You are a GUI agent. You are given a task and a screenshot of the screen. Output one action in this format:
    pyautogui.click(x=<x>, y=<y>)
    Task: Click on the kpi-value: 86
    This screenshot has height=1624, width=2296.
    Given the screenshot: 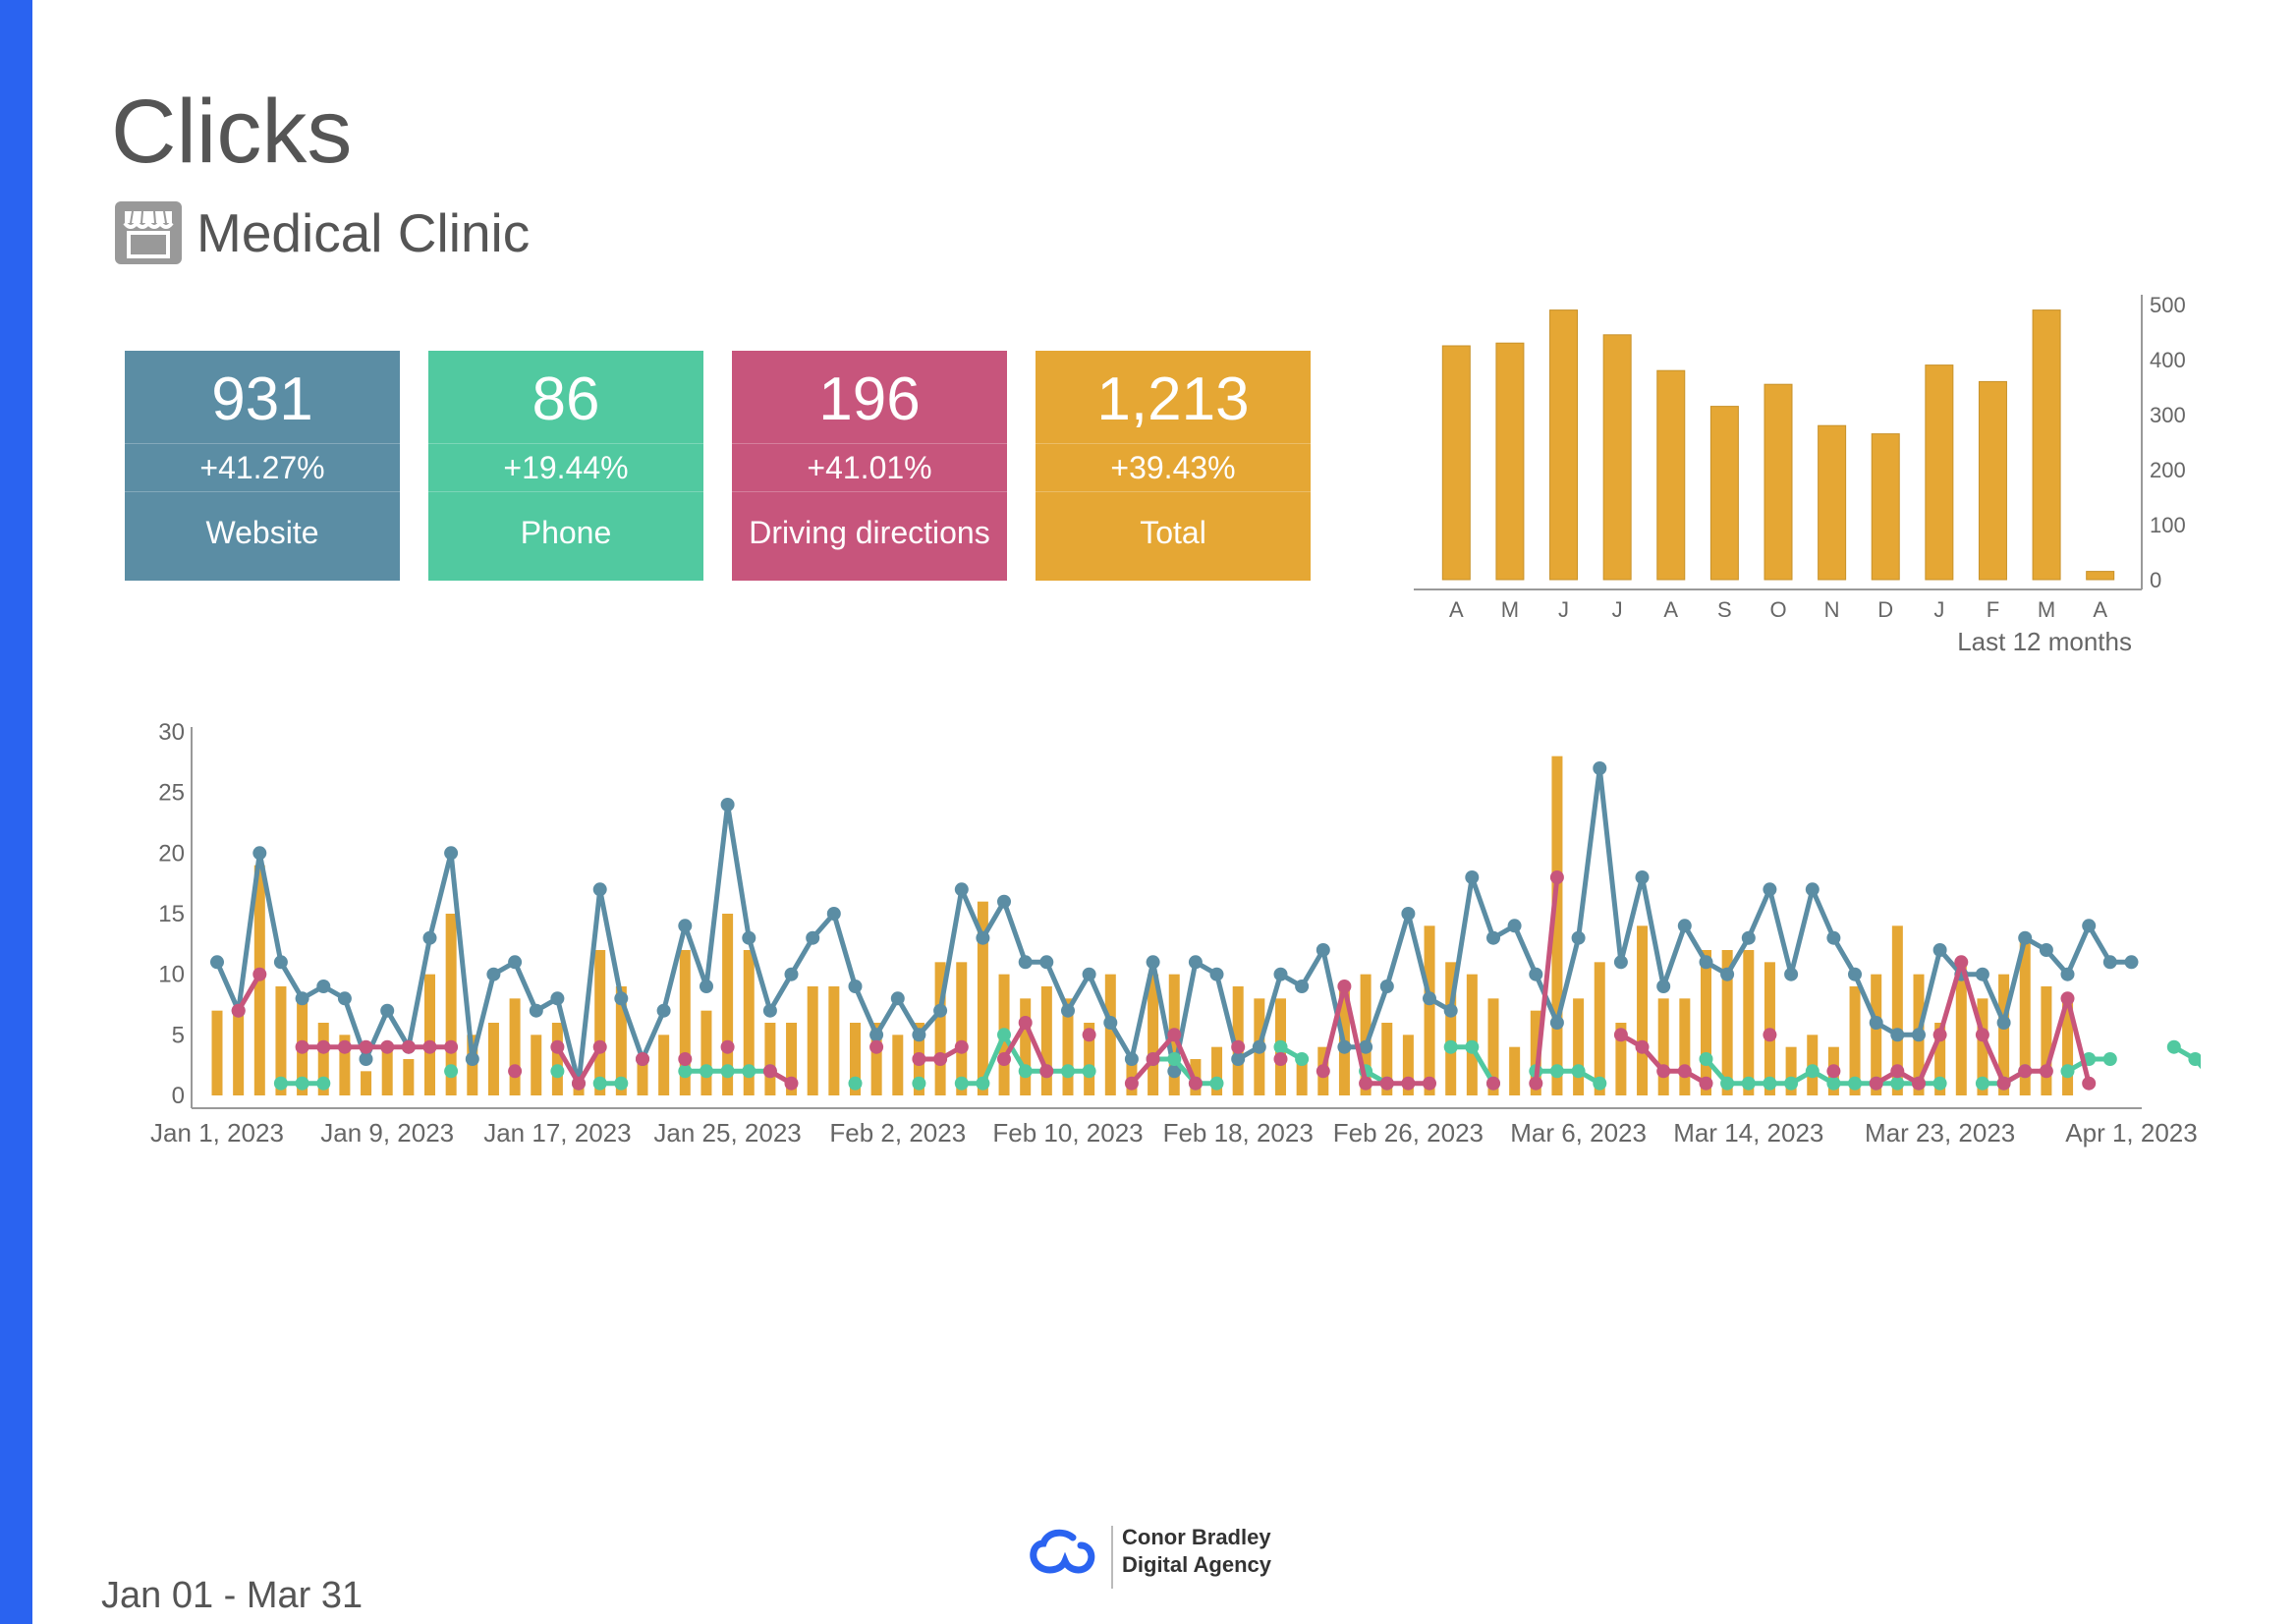 What is the action you would take?
    pyautogui.click(x=566, y=399)
    